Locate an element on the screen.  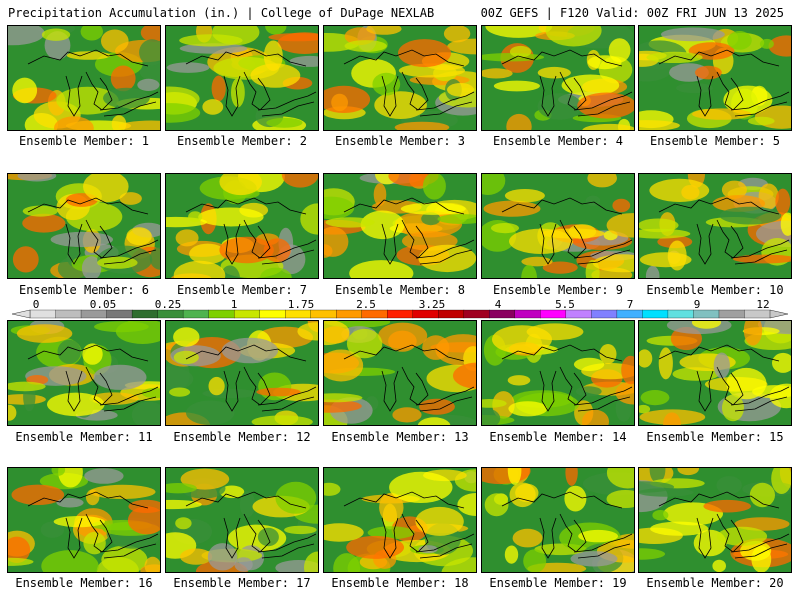
ensemble-member-label: Ensemble Member: 6 is located at coordinates (84, 290).